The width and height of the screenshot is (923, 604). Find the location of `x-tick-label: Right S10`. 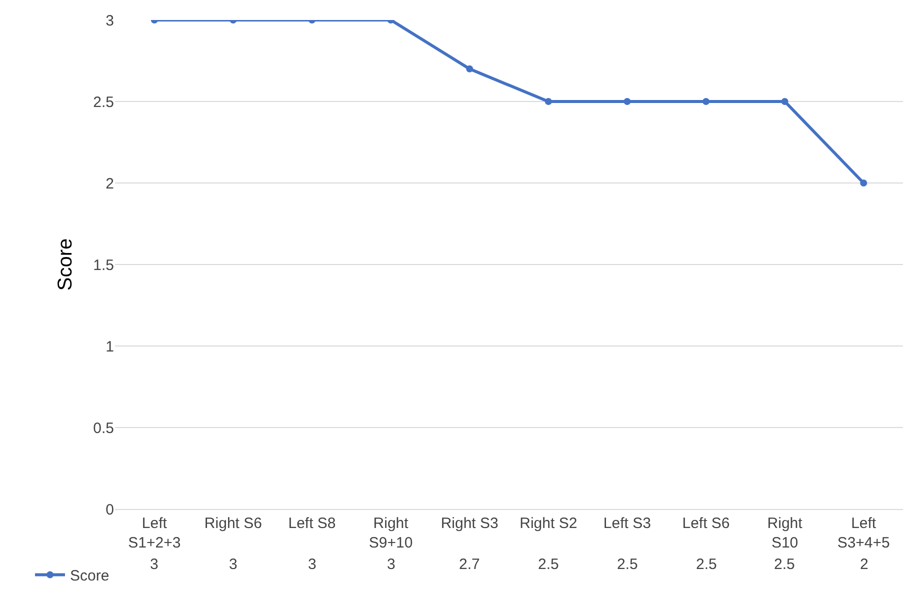

x-tick-label: Right S10 is located at coordinates (785, 533).